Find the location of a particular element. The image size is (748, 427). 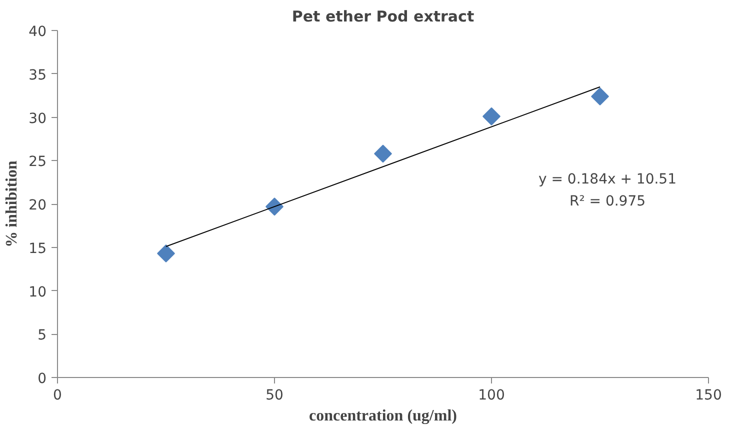

y-tick-label: 5 is located at coordinates (42, 336).